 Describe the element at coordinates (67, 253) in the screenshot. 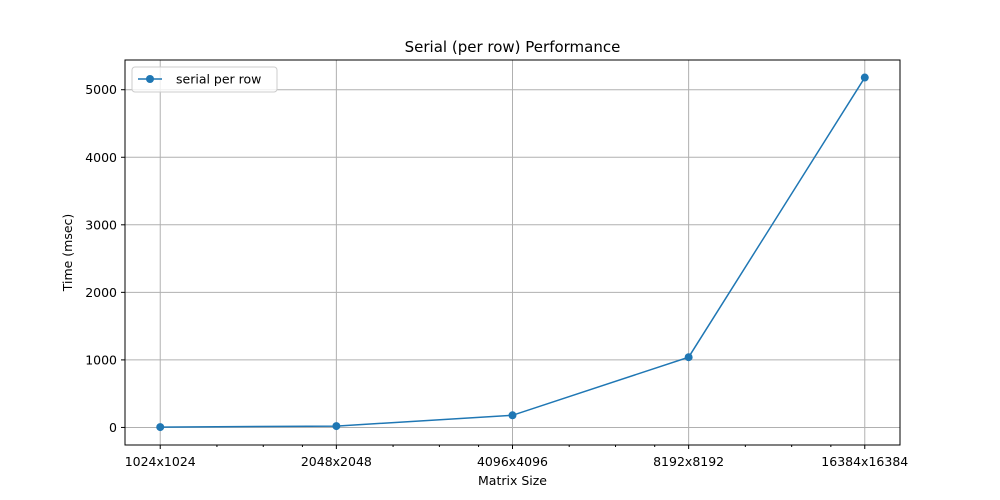

I see `y-axis-label: Time (msec)` at that location.